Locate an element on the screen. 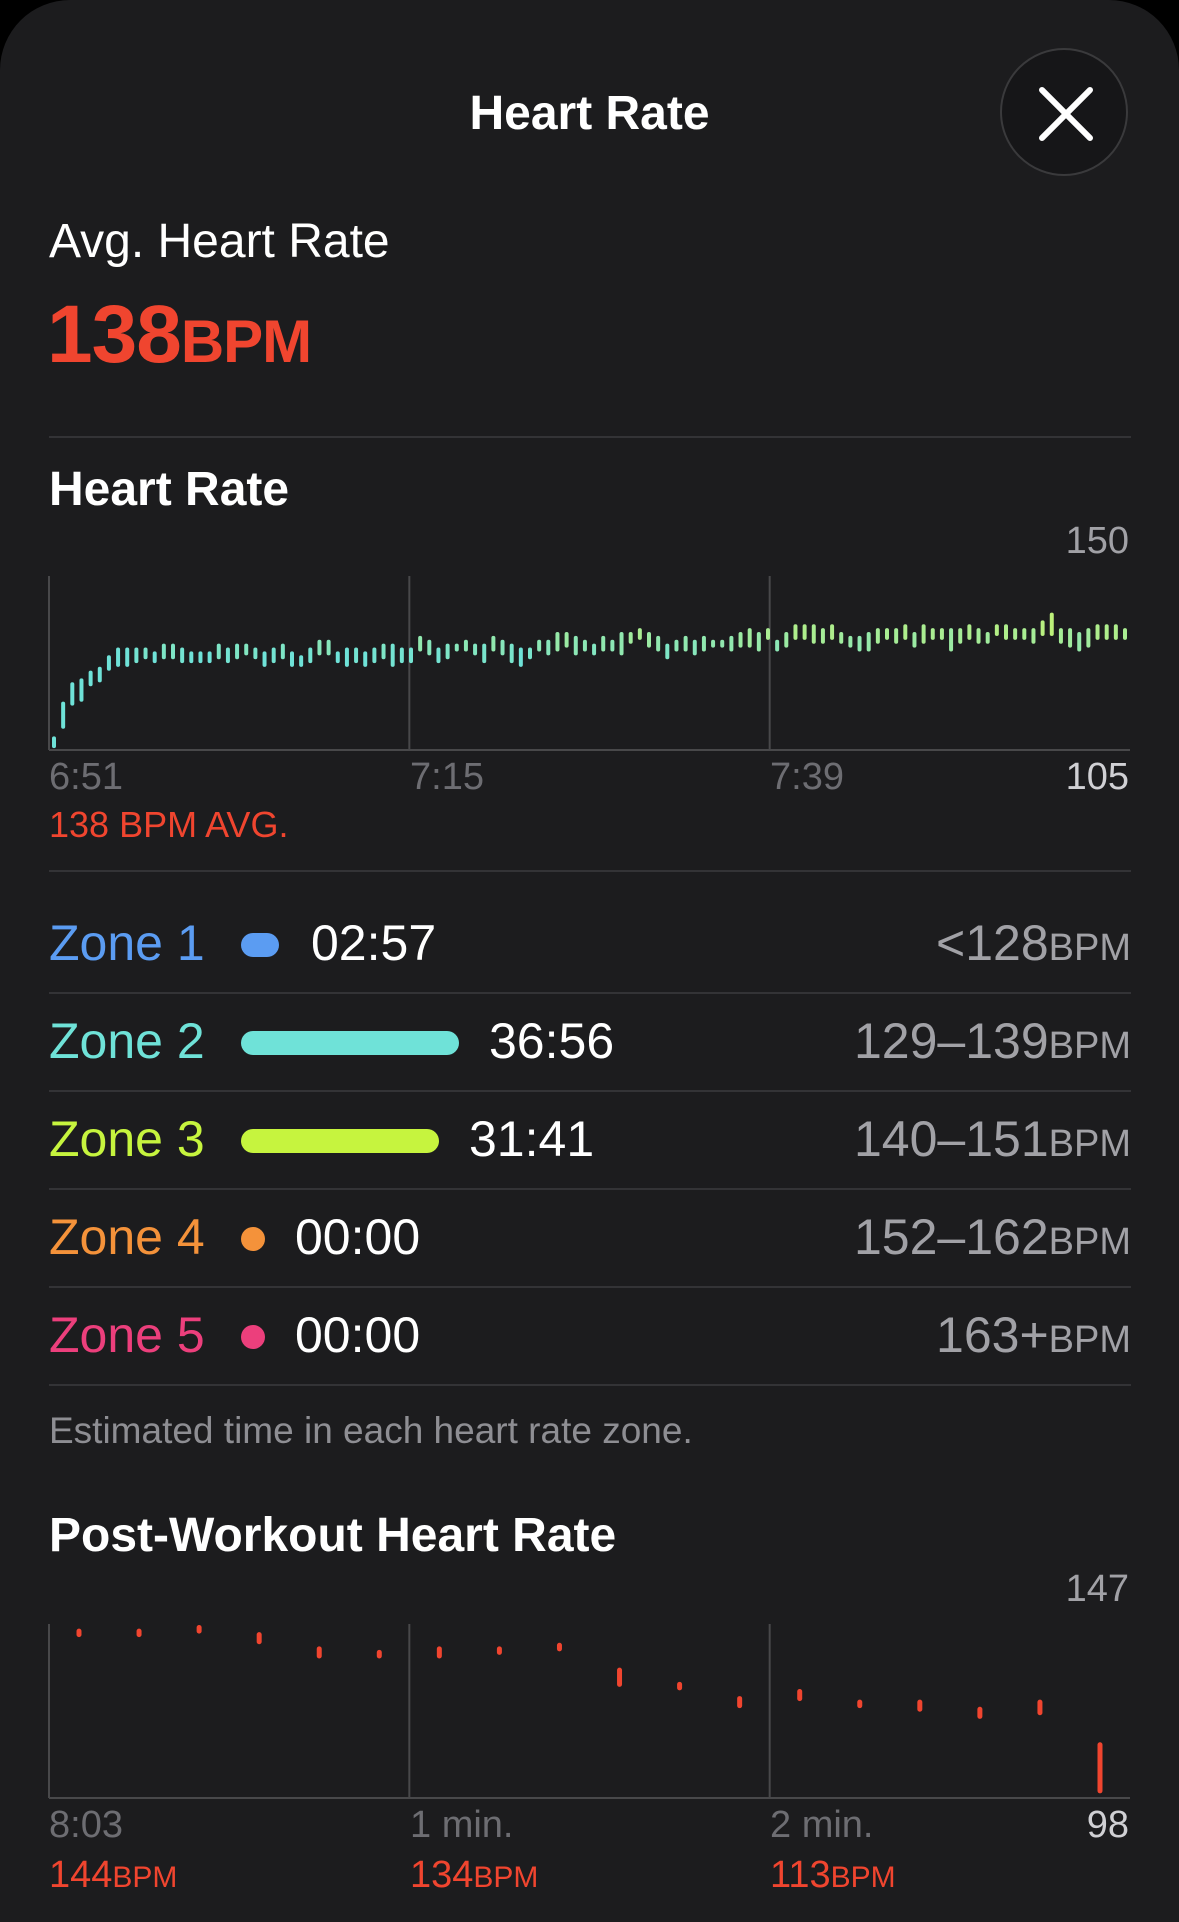  zone-row-5: Zone 5 00:00 163+BPM is located at coordinates (590, 1337).